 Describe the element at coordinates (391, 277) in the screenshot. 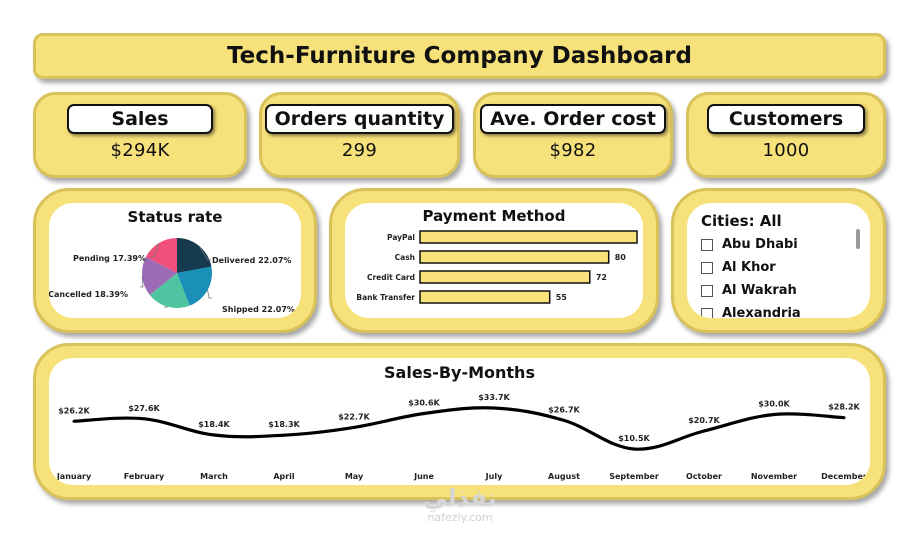

I see `bar-category-label: Credit Card` at that location.